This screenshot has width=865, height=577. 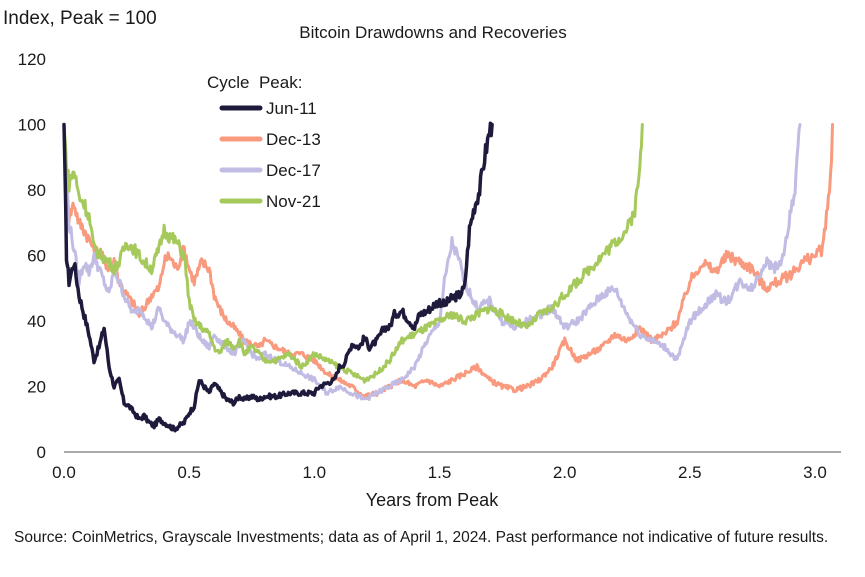 I want to click on y-tick-label: 120, so click(x=32, y=59).